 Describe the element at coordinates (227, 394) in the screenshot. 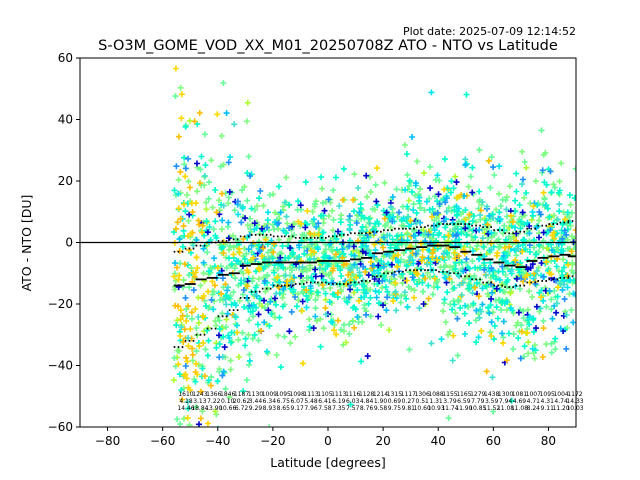

I see `bin-annotation: 1846` at that location.